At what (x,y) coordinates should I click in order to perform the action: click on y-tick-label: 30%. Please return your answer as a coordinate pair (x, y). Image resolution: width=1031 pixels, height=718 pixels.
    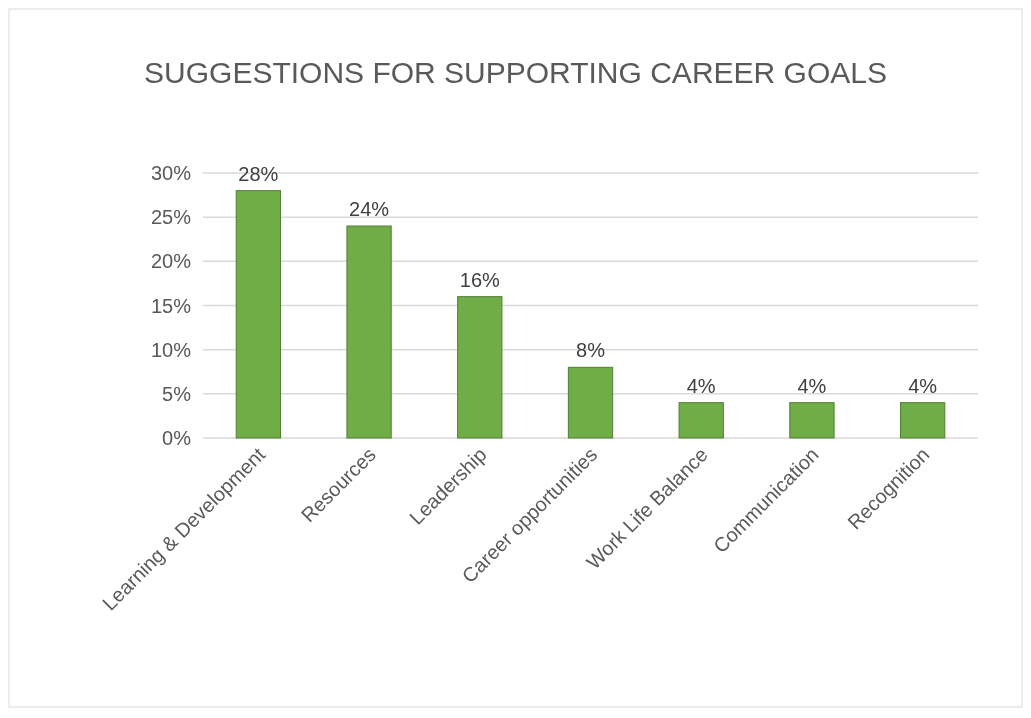
    Looking at the image, I should click on (171, 173).